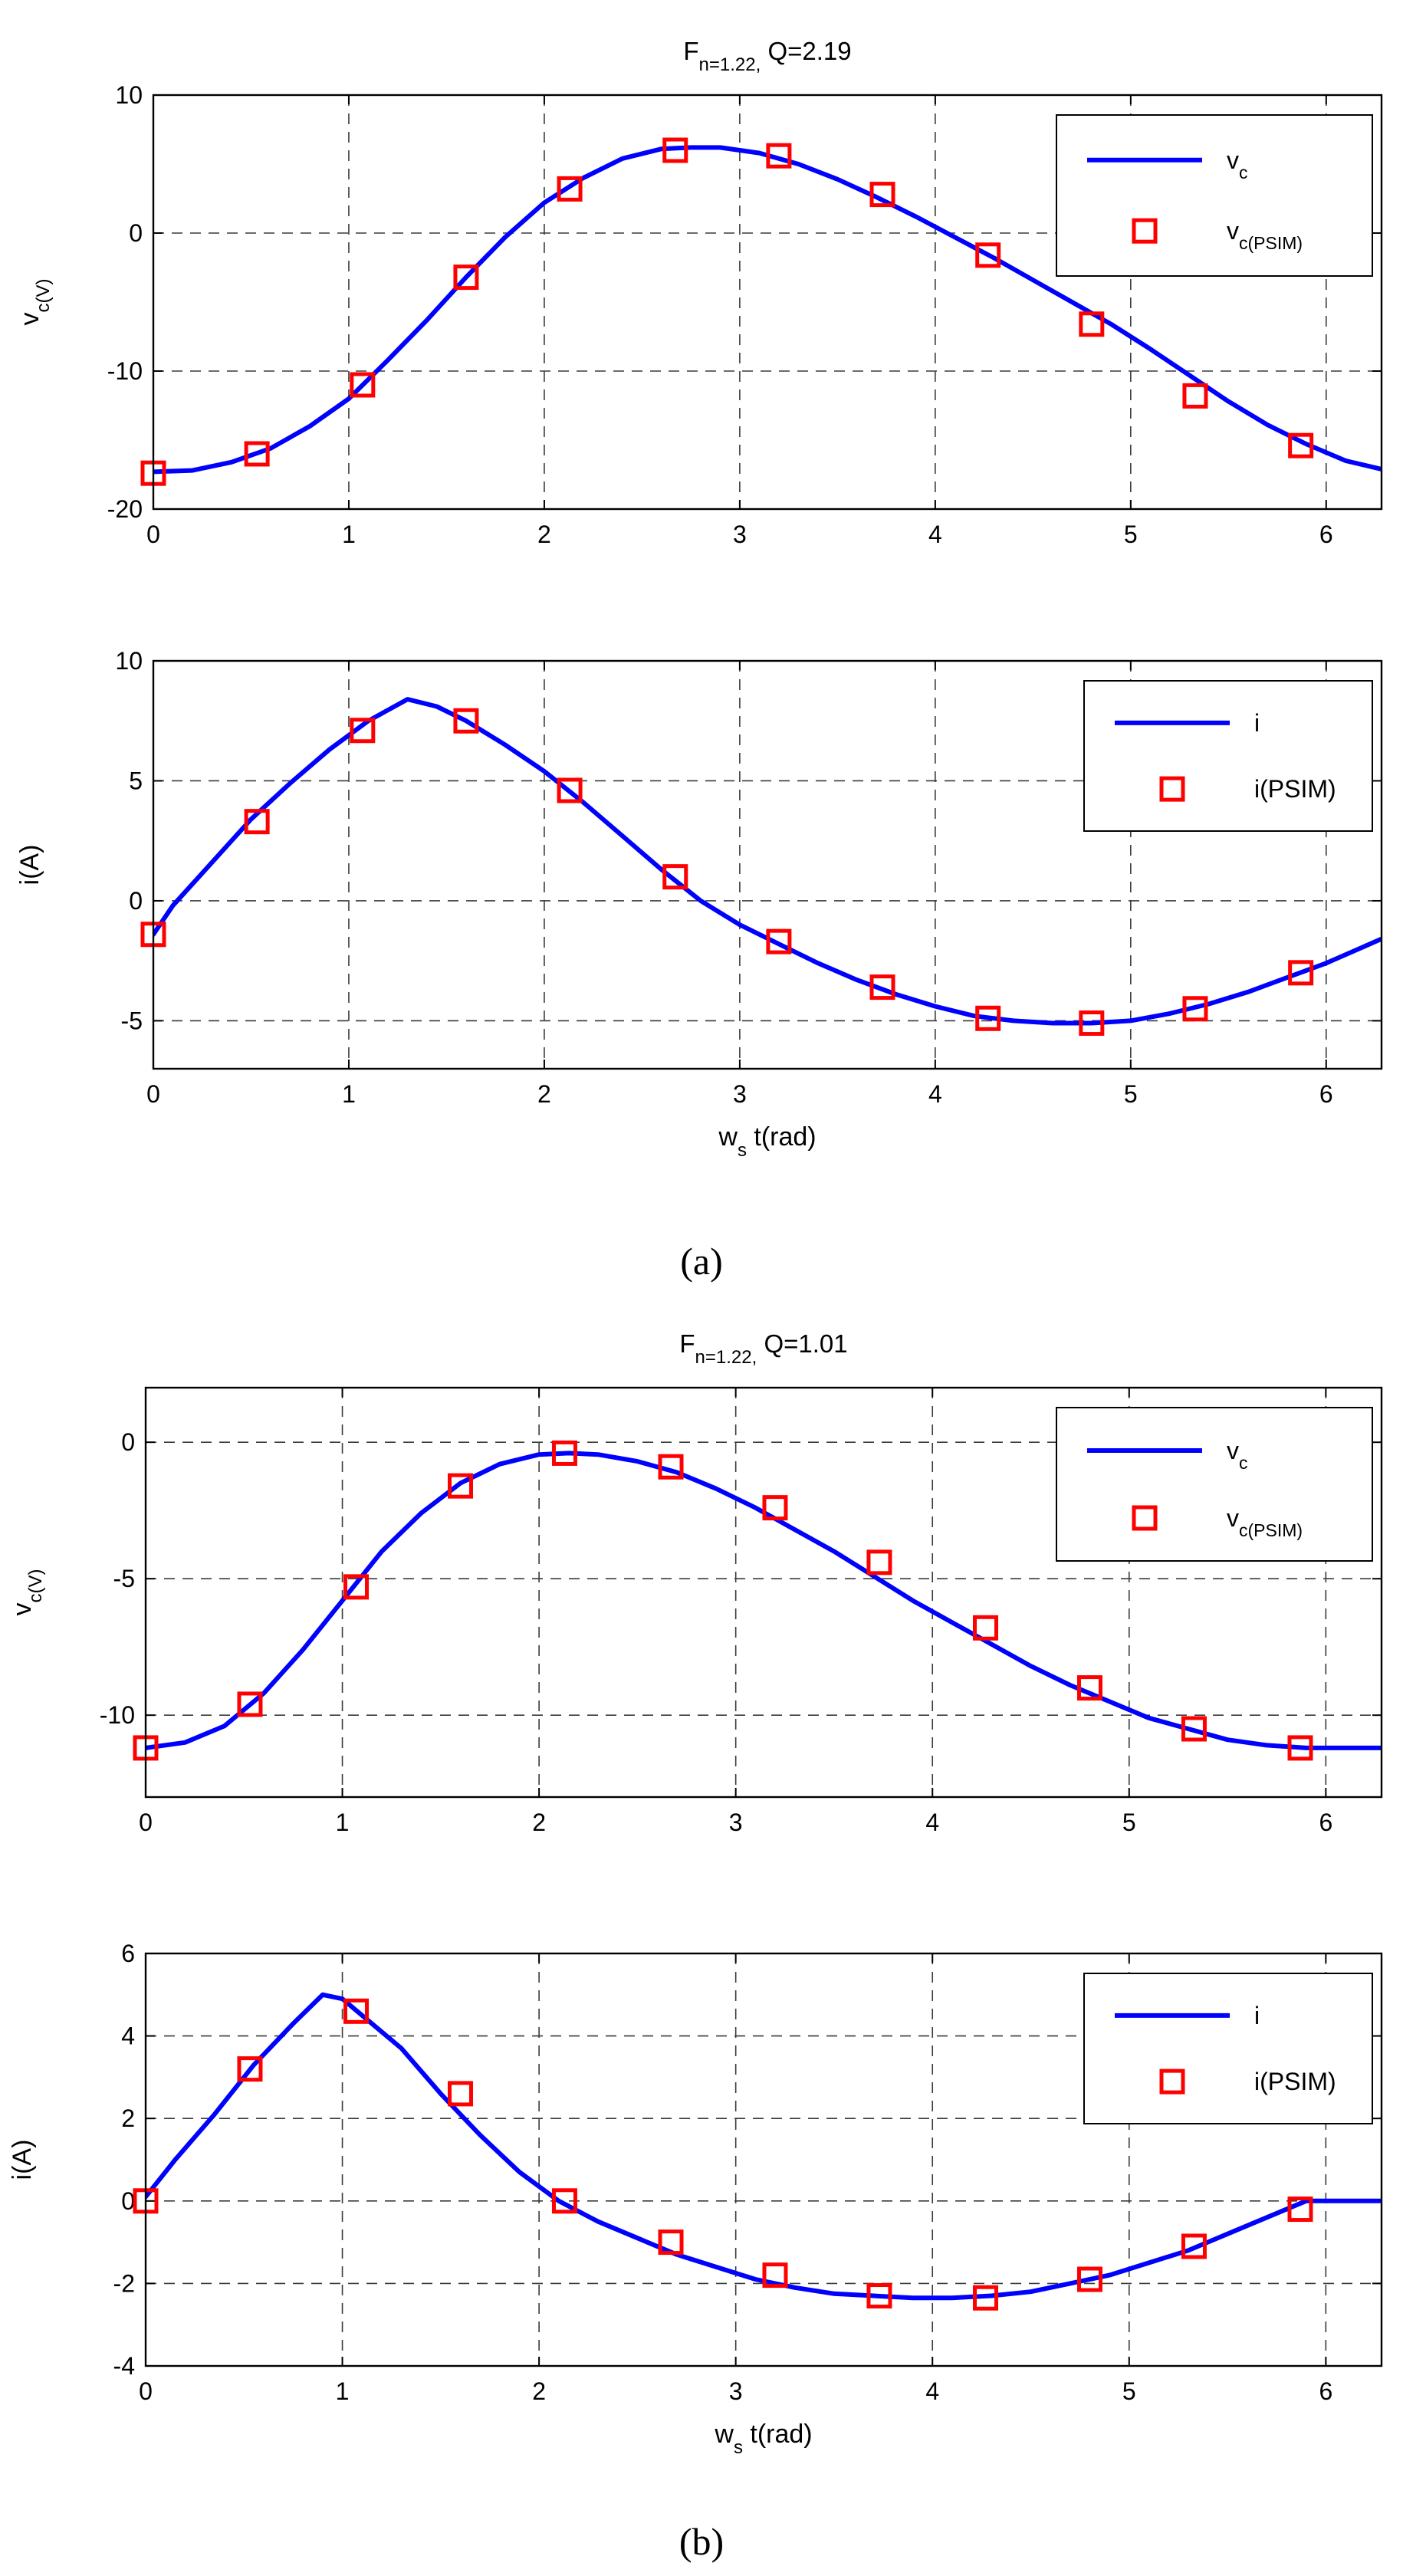 The image size is (1403, 2576). I want to click on caption-a: (a), so click(701, 1262).